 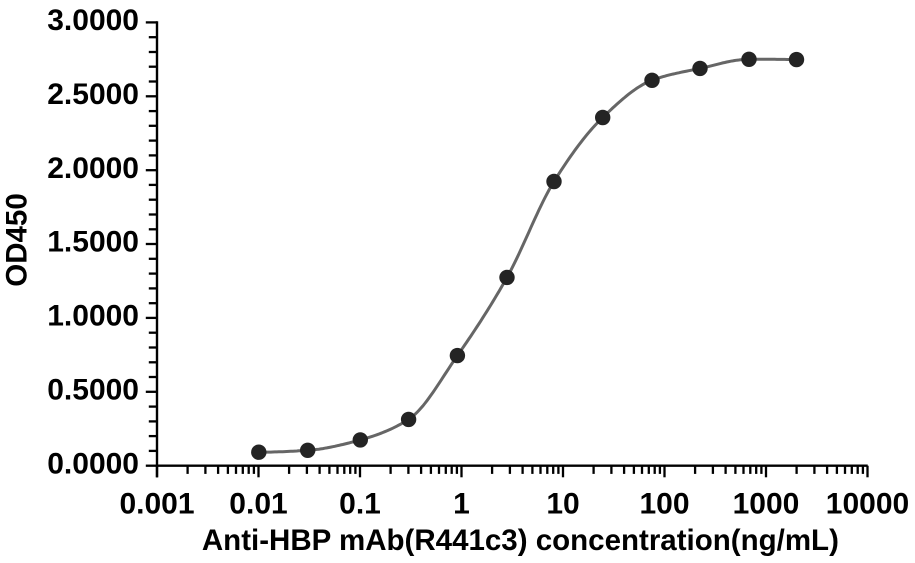 What do you see at coordinates (156, 504) in the screenshot?
I see `svg-text: 0.001` at bounding box center [156, 504].